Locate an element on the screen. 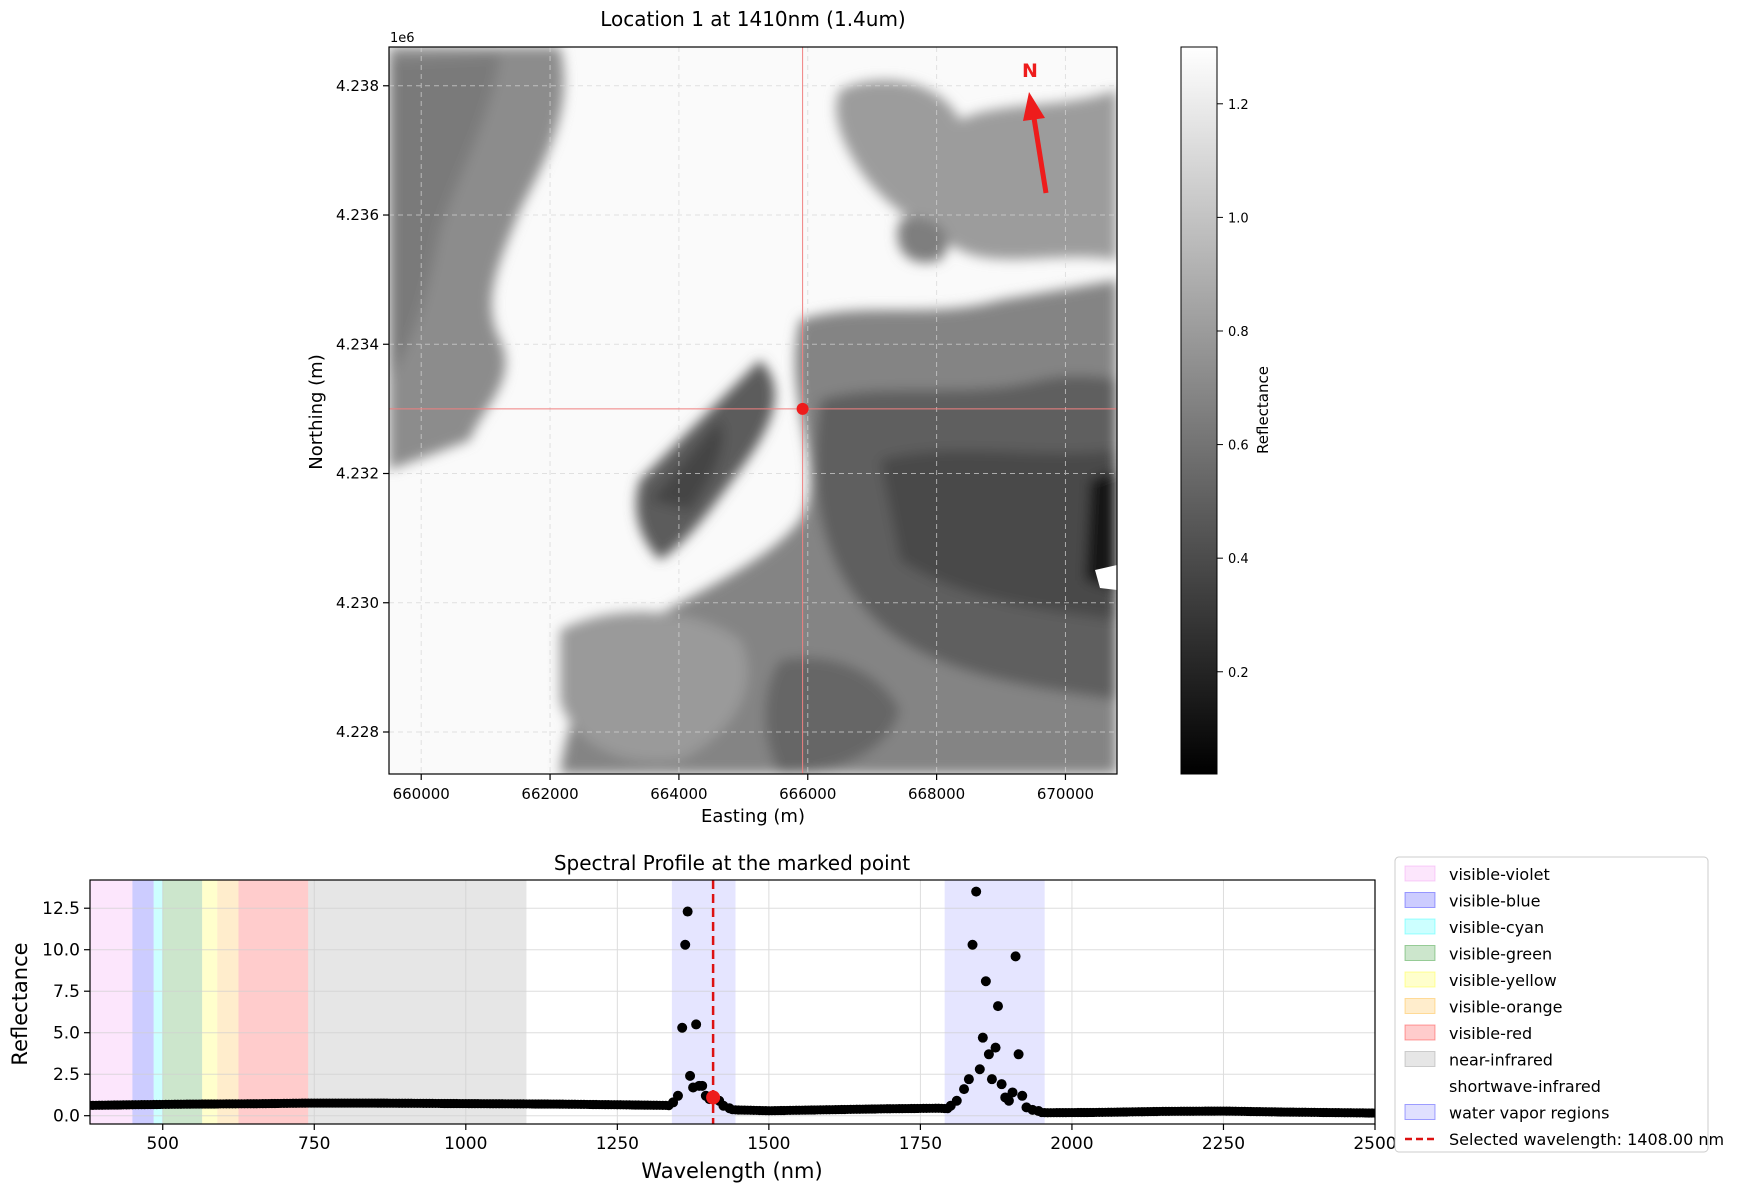  map-y-offset: 1e6 is located at coordinates (402, 38).